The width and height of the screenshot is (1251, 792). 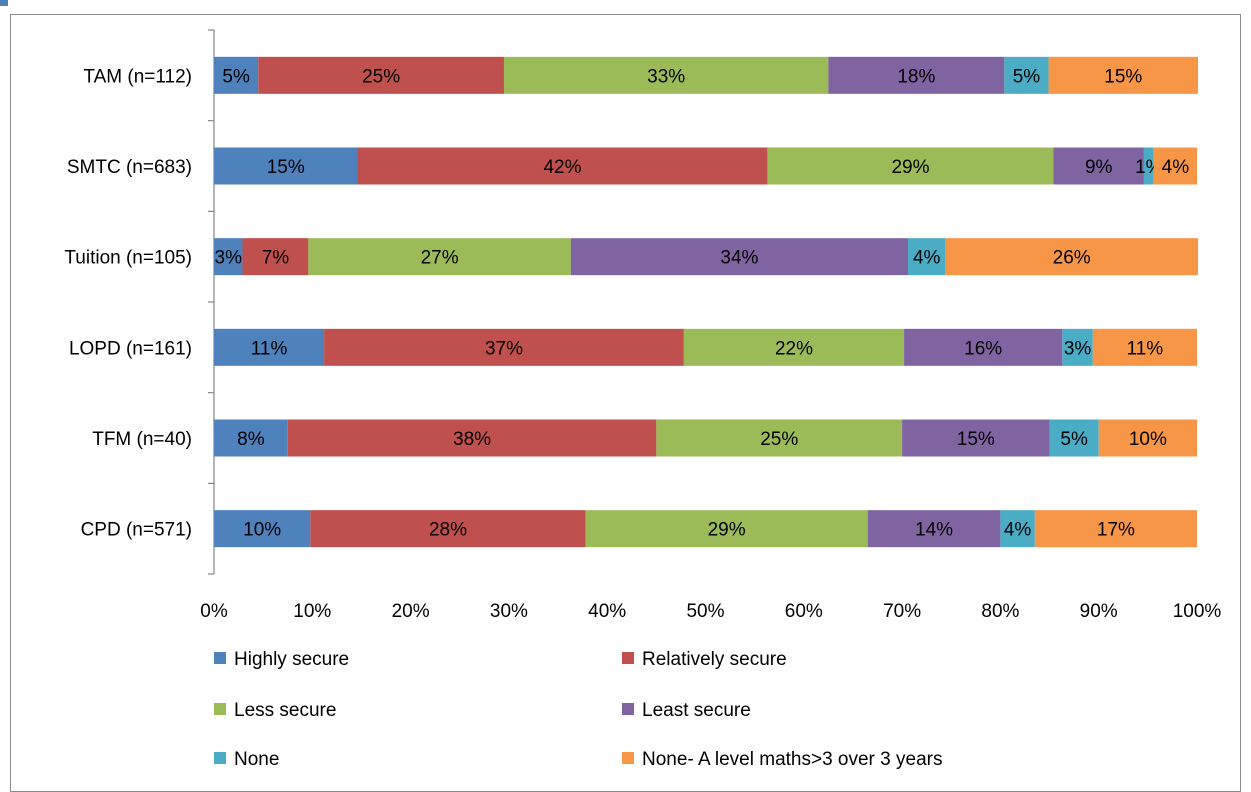 I want to click on category-label: TAM (n=112), so click(x=137, y=76).